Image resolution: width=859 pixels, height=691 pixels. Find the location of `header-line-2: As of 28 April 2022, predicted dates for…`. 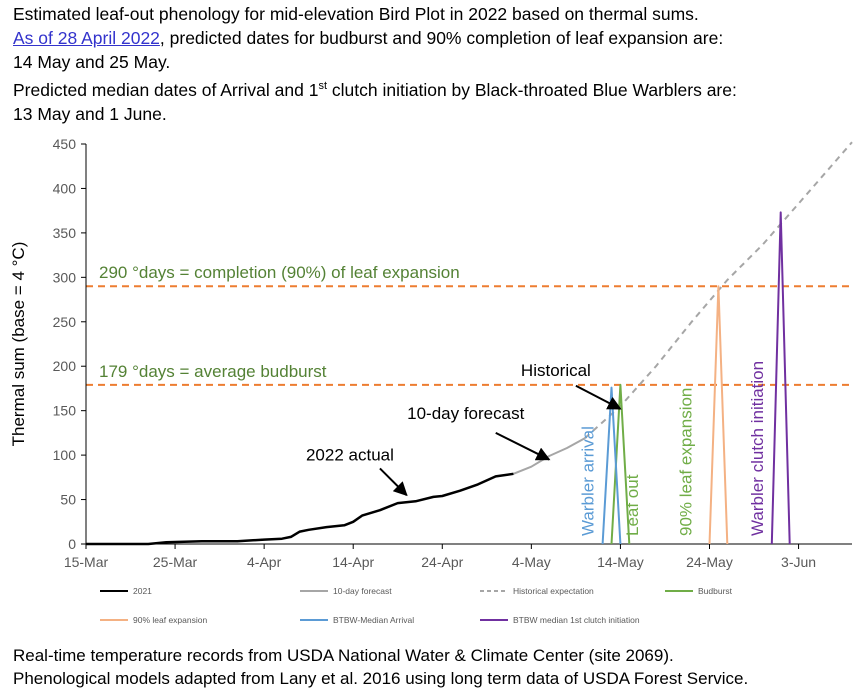

header-line-2: As of 28 April 2022, predicted dates for… is located at coordinates (433, 38).